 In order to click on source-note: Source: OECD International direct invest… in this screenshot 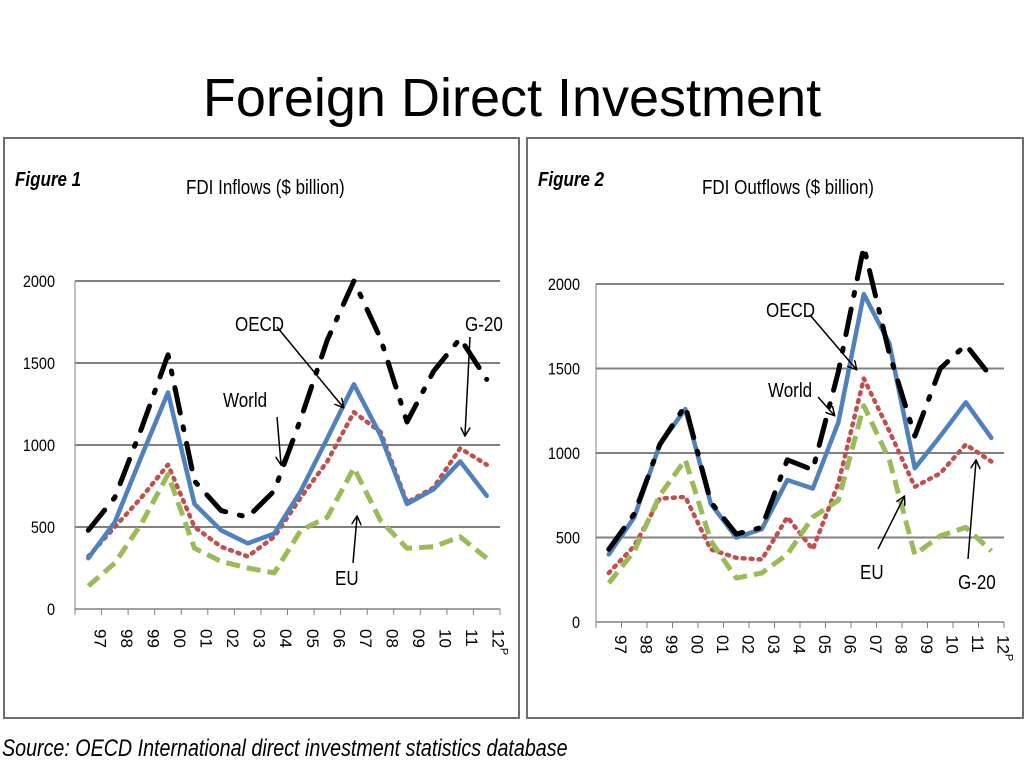, I will do `click(285, 748)`.